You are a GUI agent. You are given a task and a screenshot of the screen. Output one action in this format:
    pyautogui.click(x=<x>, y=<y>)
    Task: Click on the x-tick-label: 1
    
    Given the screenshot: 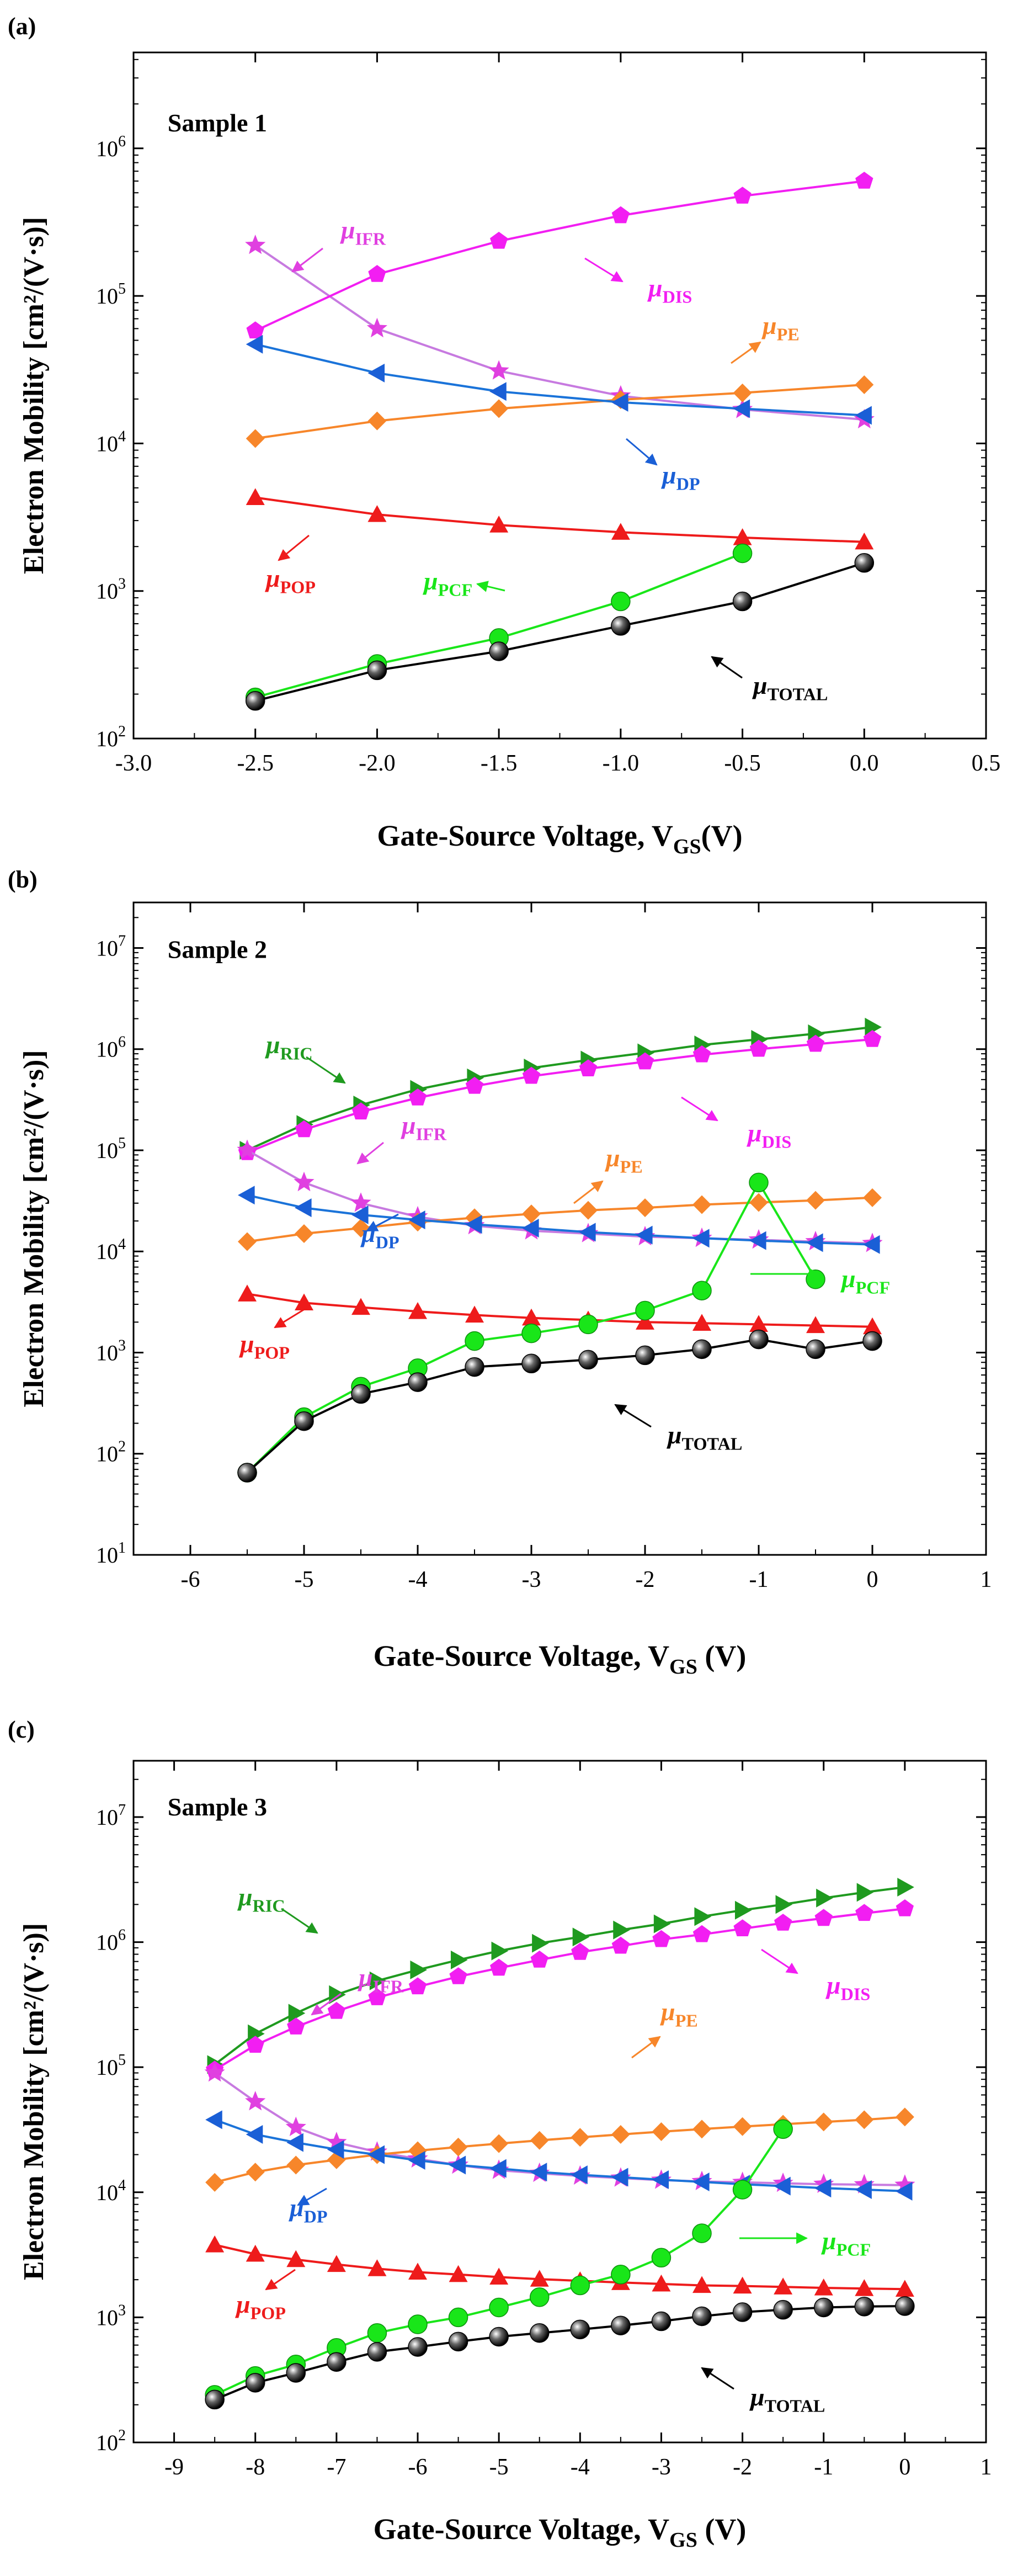 What is the action you would take?
    pyautogui.click(x=986, y=1579)
    